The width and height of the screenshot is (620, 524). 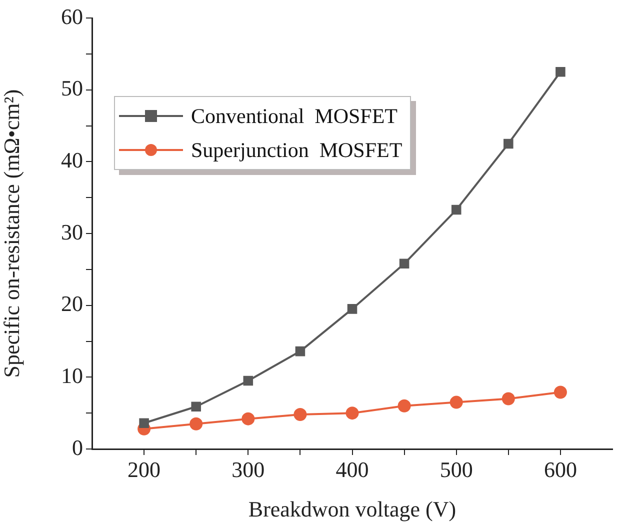 I want to click on legend-label: Superjunction MOSFET, so click(x=296, y=150).